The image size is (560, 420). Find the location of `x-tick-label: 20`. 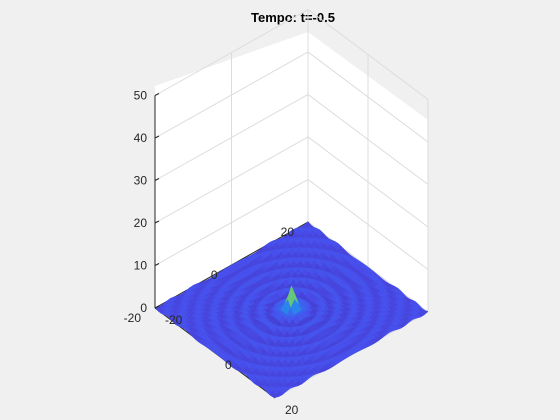

x-tick-label: 20 is located at coordinates (292, 410).